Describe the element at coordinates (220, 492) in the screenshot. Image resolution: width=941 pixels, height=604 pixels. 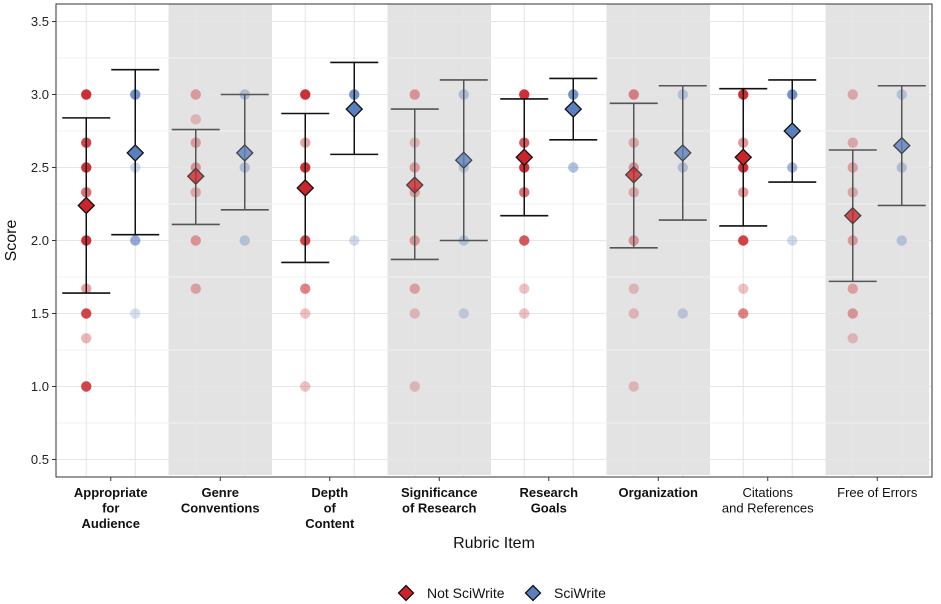
I see `x-category-label: Genre` at that location.